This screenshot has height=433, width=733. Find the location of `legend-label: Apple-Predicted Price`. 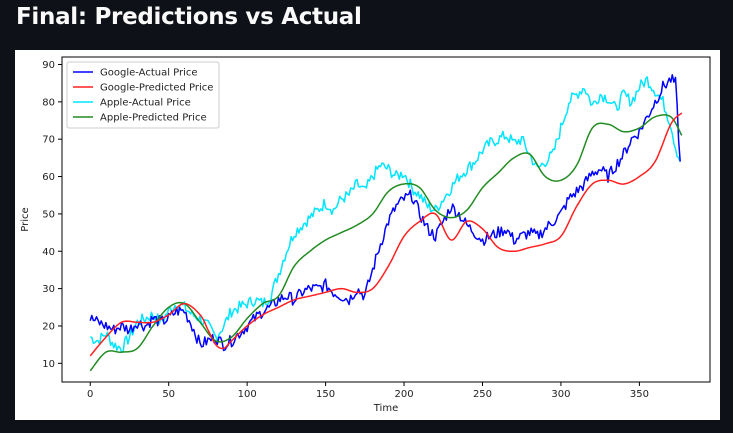

legend-label: Apple-Predicted Price is located at coordinates (153, 118).